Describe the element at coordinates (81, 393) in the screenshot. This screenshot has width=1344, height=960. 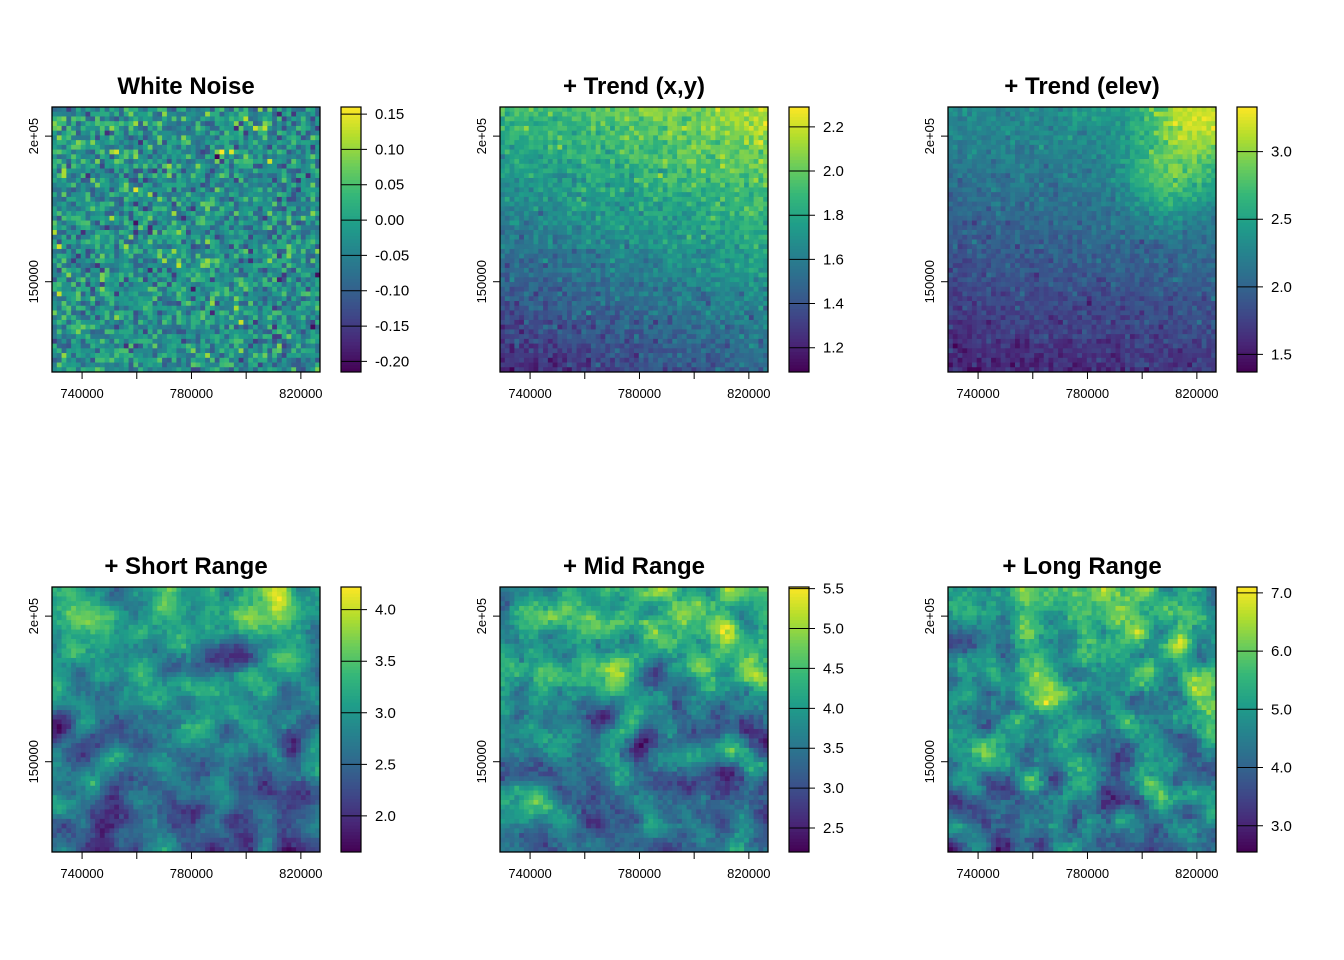
I see `x-tick-label: 740000` at that location.